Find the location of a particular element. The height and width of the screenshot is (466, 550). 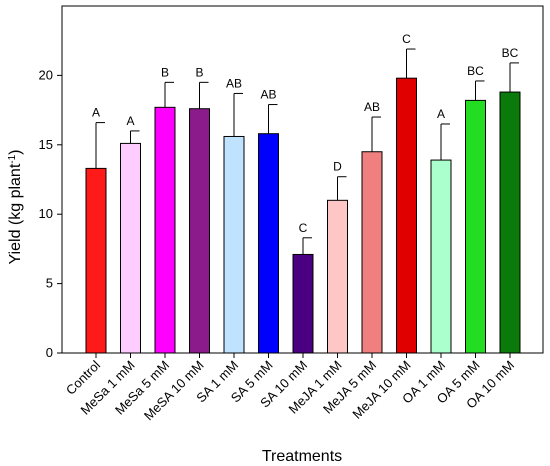

significance-label: D is located at coordinates (337, 167).